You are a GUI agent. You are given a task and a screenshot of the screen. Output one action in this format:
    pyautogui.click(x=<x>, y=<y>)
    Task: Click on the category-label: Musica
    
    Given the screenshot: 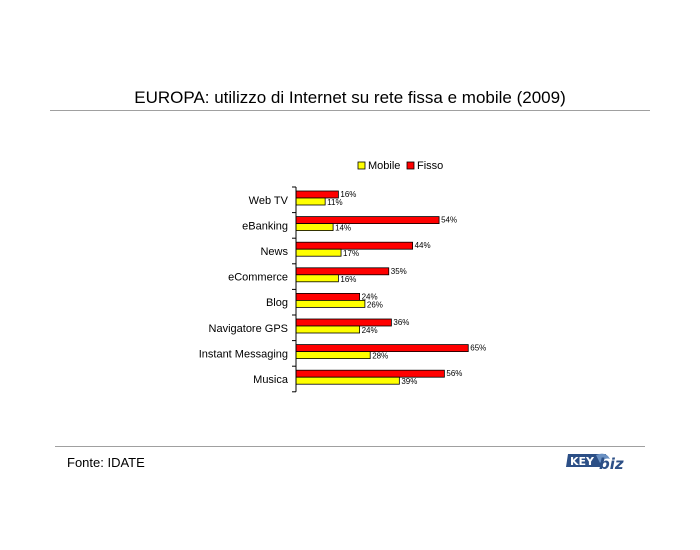 What is the action you would take?
    pyautogui.click(x=271, y=380)
    